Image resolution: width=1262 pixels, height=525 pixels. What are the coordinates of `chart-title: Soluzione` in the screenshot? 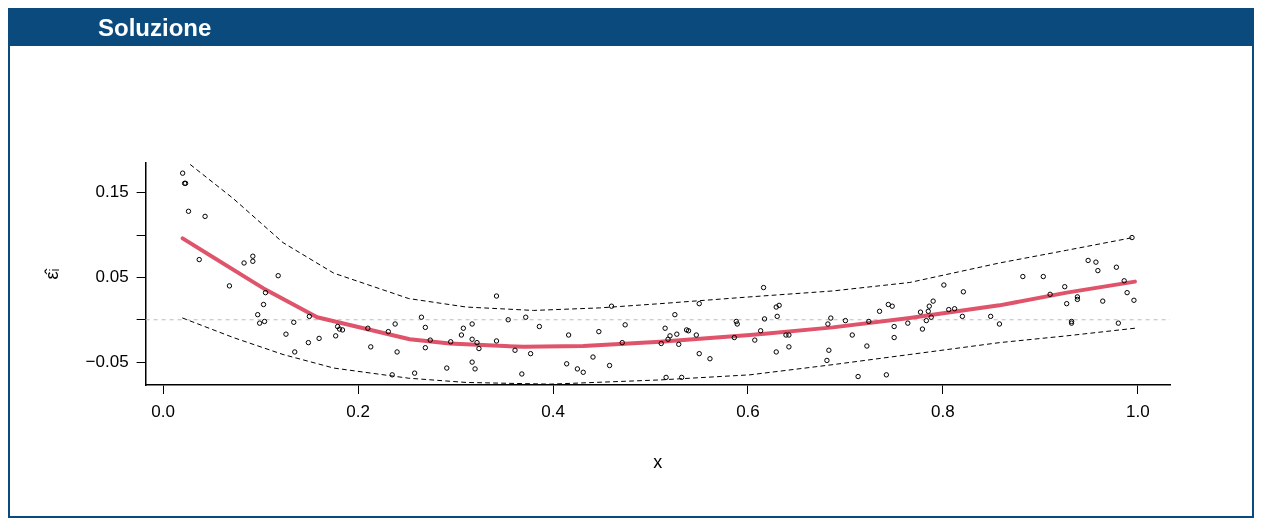 It's located at (631, 28).